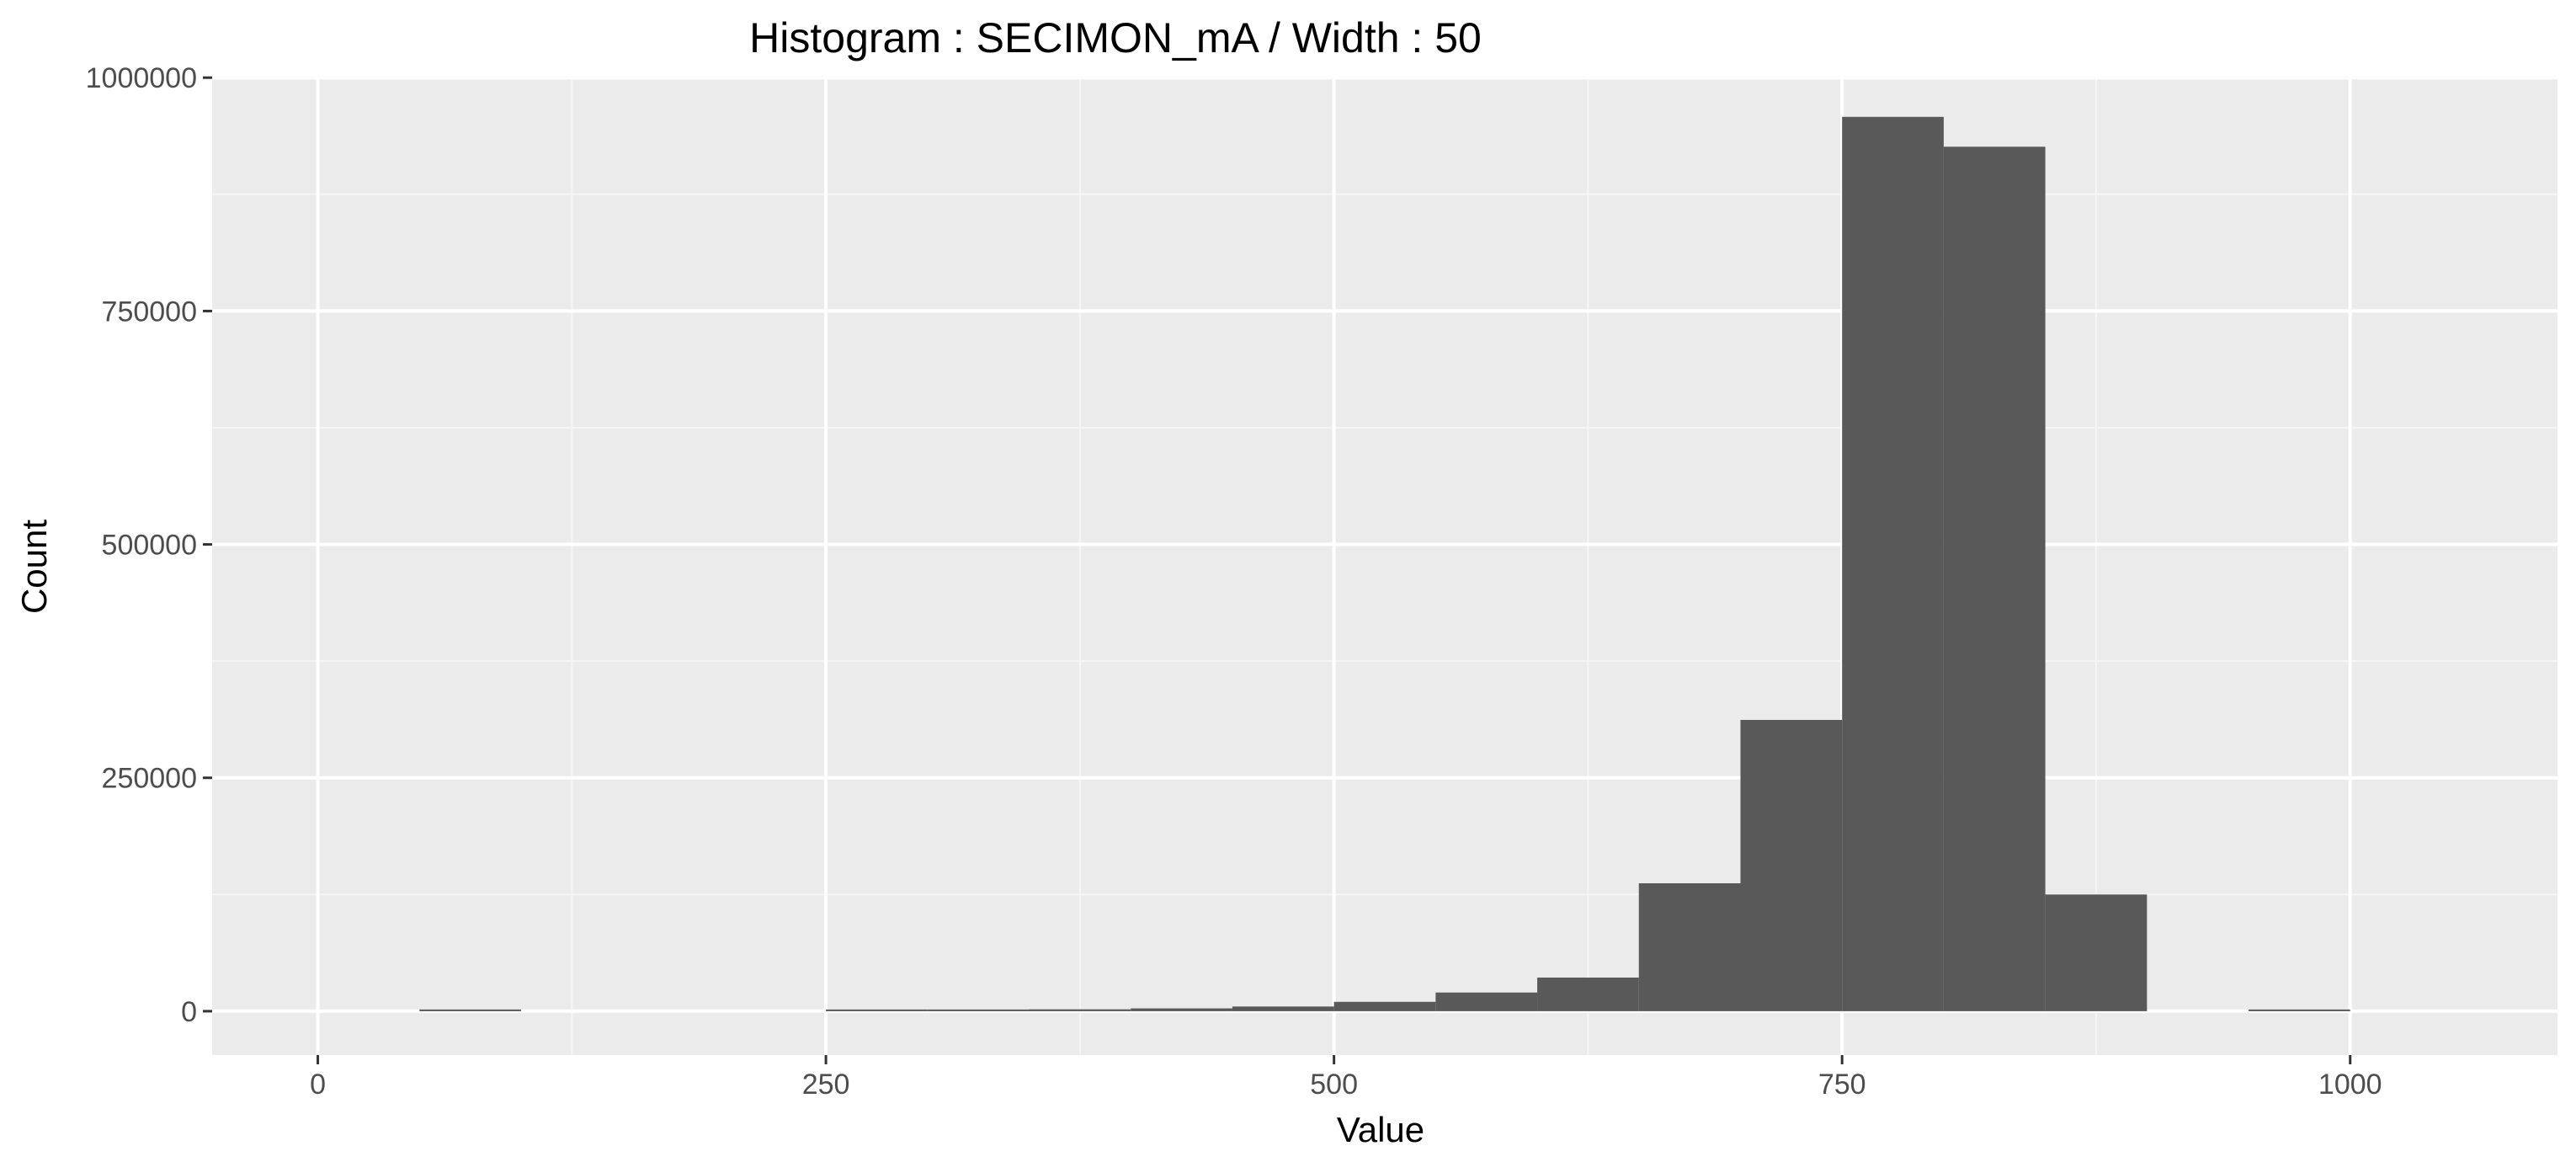 This screenshot has width=2576, height=1162. Describe the element at coordinates (34, 567) in the screenshot. I see `y-axis-title: Count` at that location.